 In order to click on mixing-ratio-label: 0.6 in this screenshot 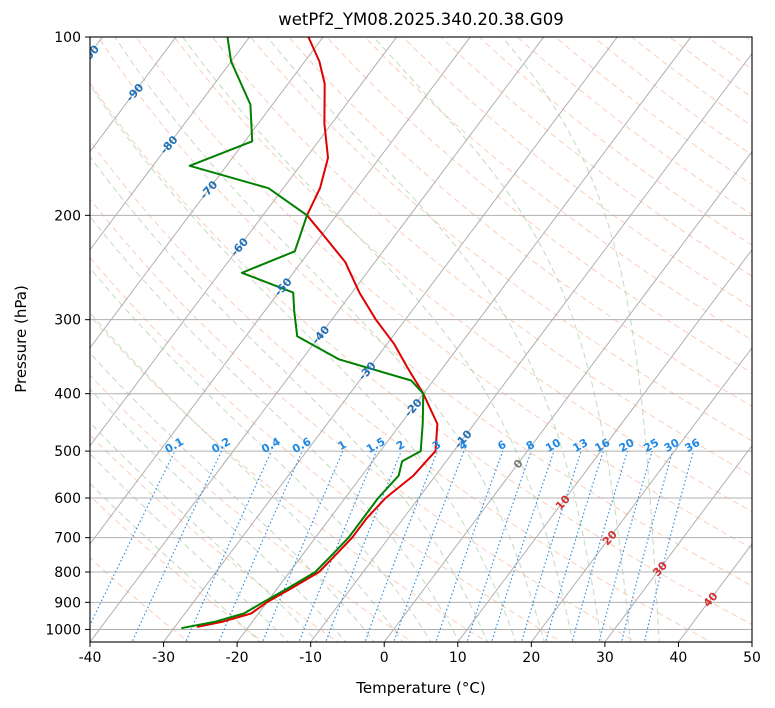, I will do `click(302, 445)`.